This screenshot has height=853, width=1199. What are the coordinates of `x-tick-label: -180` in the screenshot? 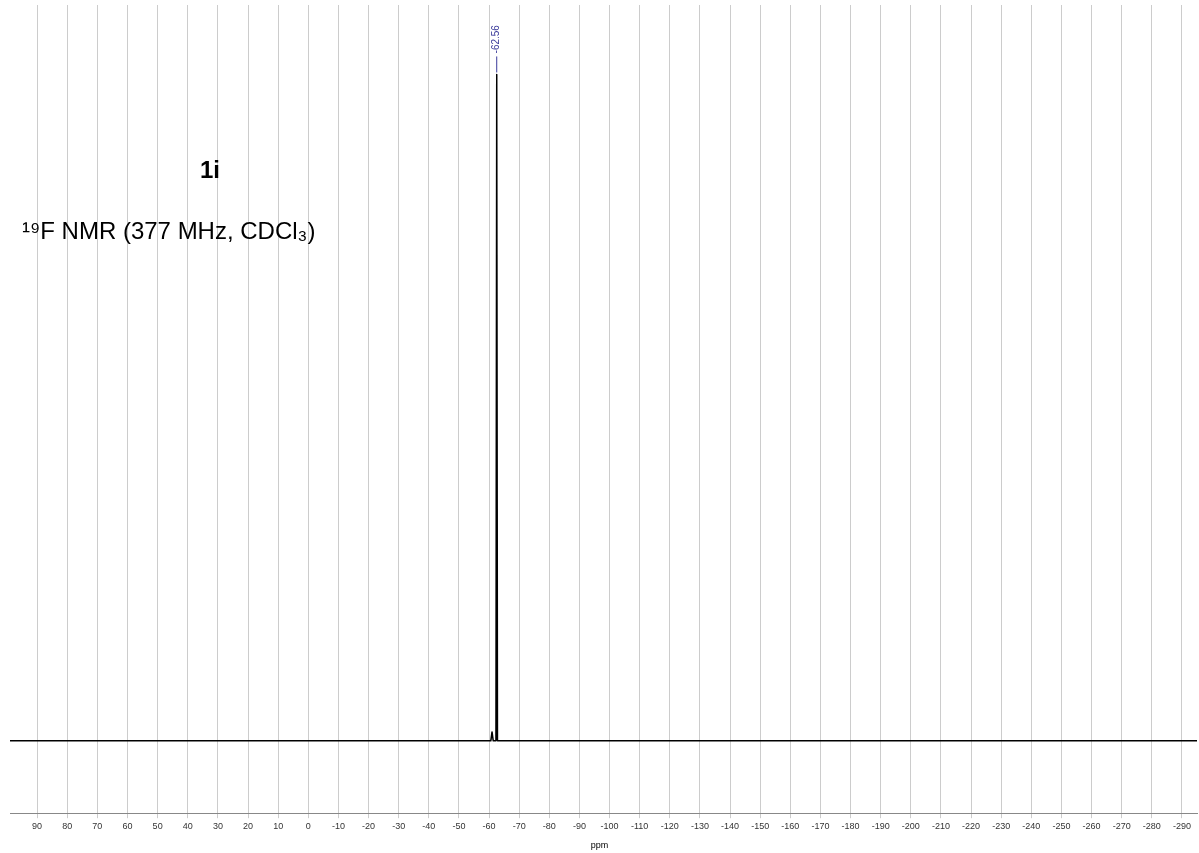 It's located at (850, 826).